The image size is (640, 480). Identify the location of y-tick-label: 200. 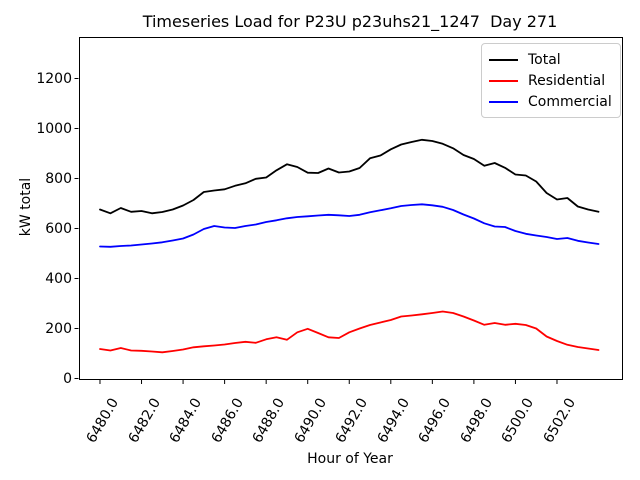
(58, 328).